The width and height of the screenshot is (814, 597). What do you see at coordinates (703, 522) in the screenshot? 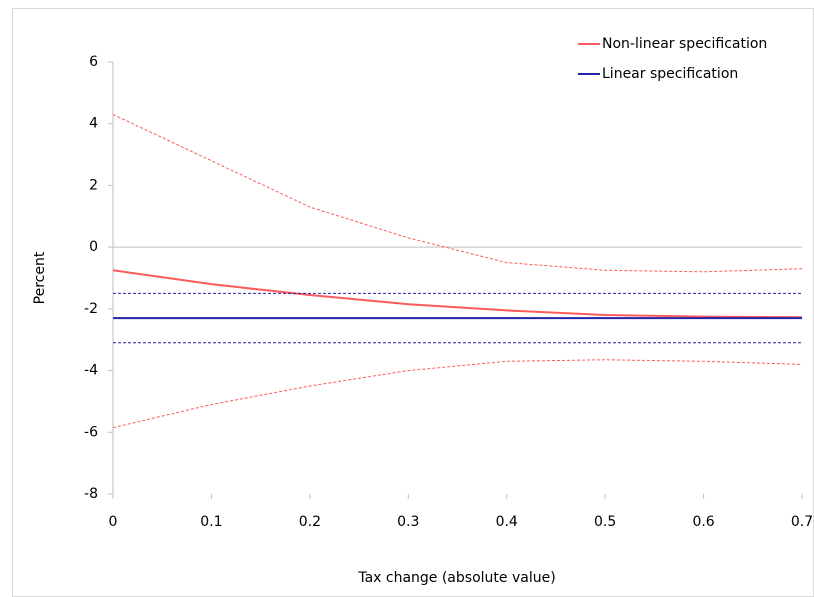
I see `x-tick-label: 0.6` at bounding box center [703, 522].